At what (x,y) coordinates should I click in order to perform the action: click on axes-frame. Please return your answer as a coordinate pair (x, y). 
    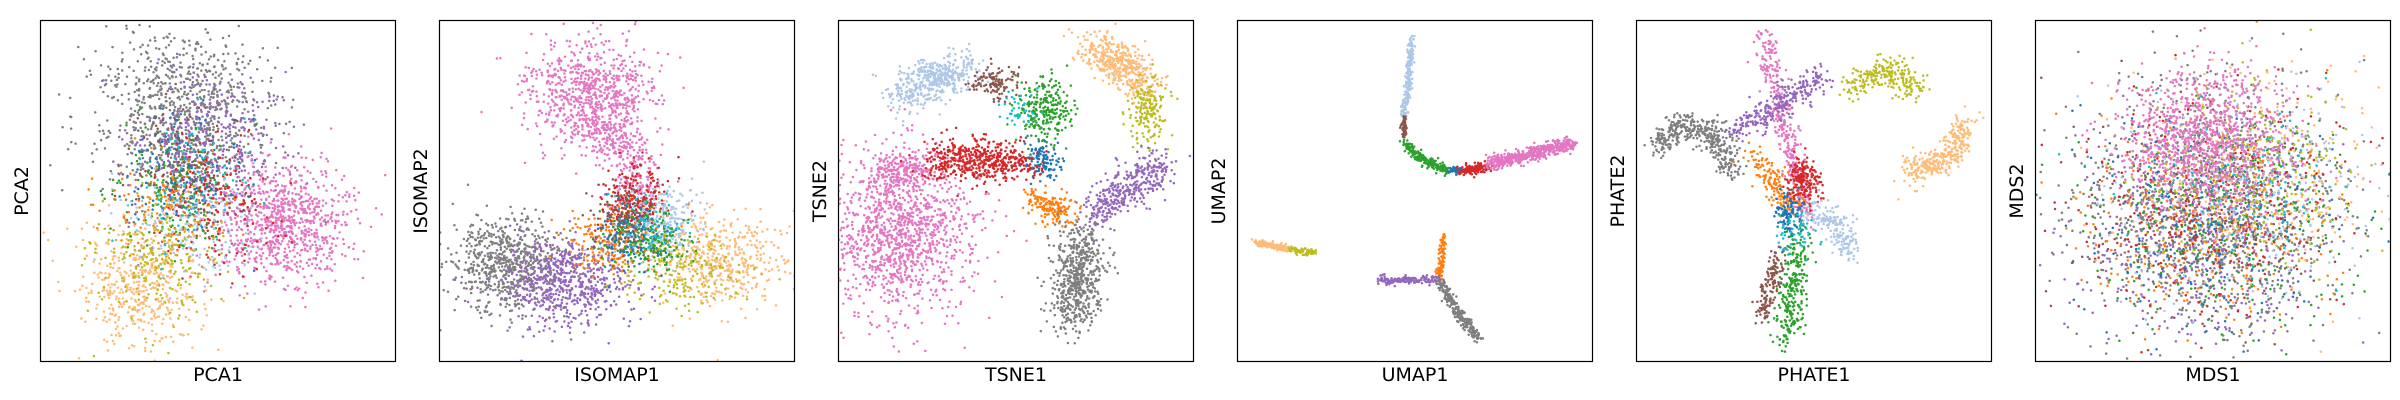
    Looking at the image, I should click on (218, 191).